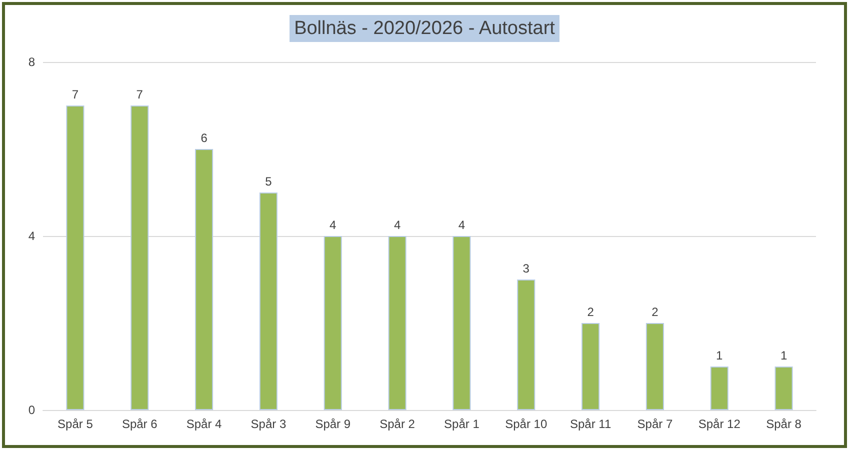 This screenshot has width=849, height=450. What do you see at coordinates (140, 424) in the screenshot?
I see `x-tick-label: Spår 6` at bounding box center [140, 424].